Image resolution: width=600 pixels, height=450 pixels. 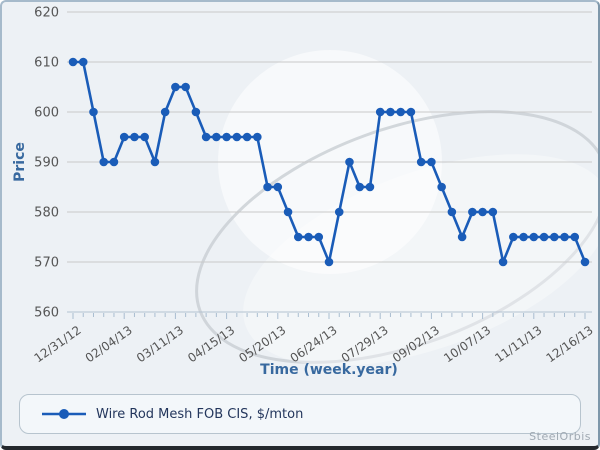 I want to click on y-tick-label: 570, so click(x=46, y=263).